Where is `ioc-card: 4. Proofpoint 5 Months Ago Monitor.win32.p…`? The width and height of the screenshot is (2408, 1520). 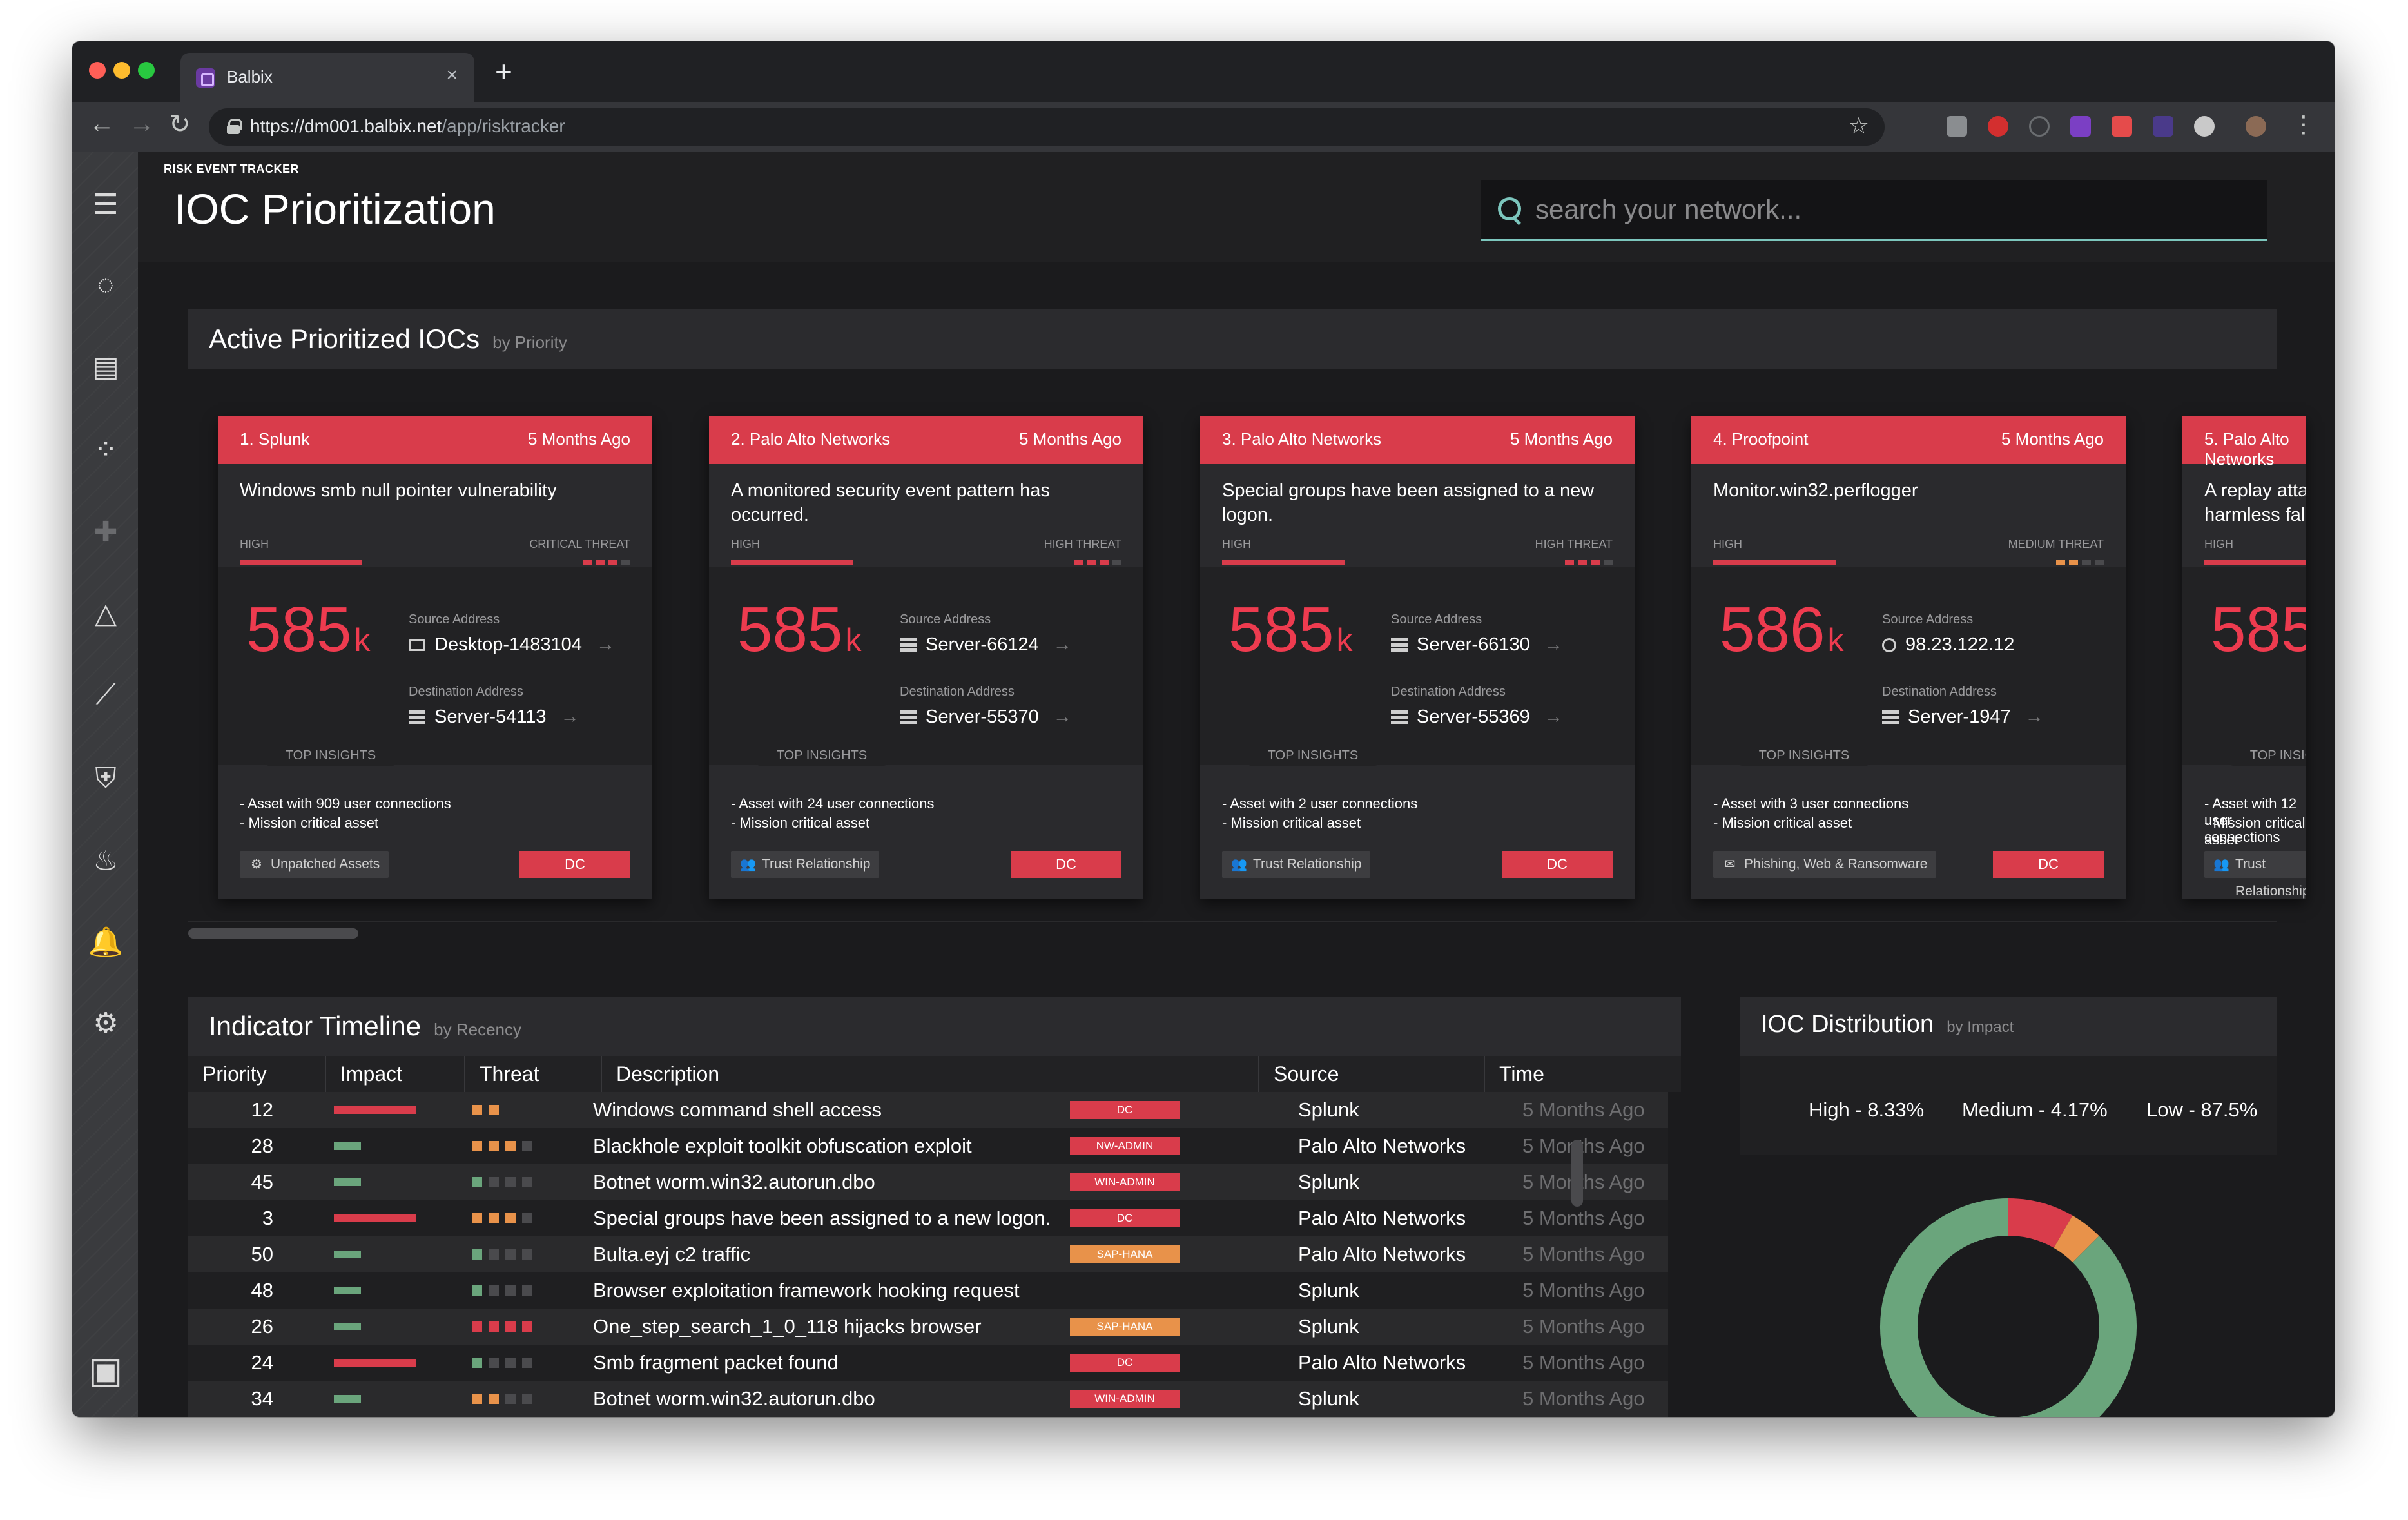
ioc-card: 4. Proofpoint 5 Months Ago Monitor.win32.p… is located at coordinates (1908, 657).